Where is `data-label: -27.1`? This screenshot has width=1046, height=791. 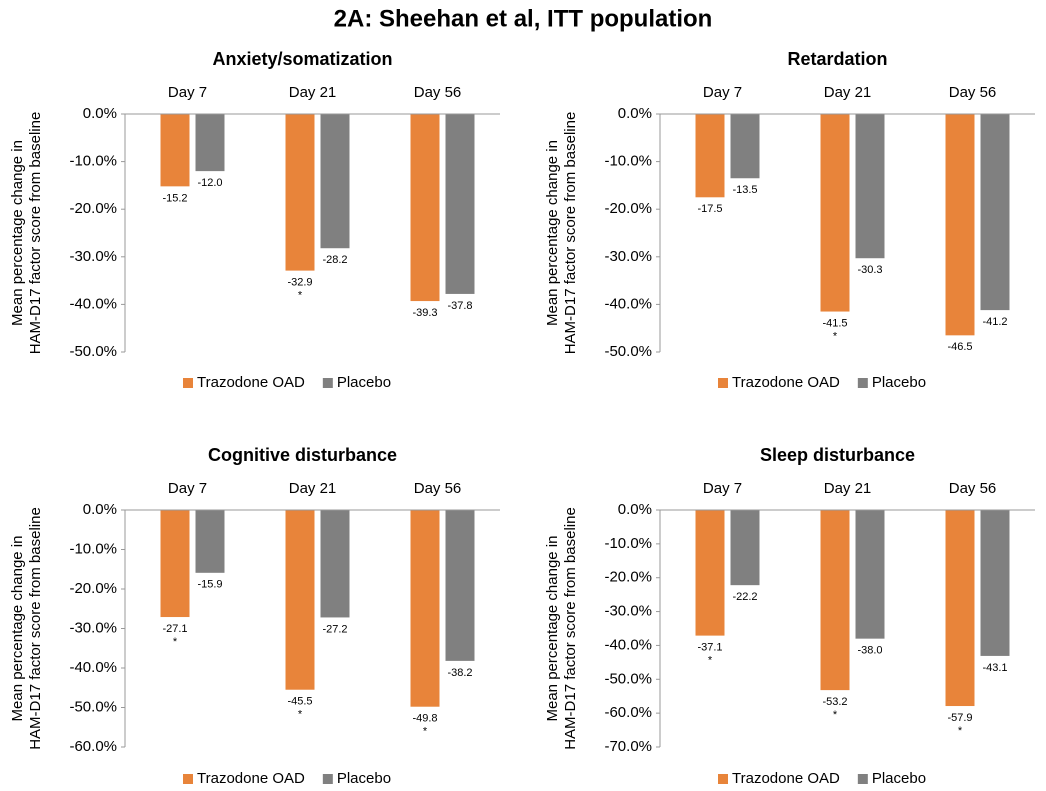 data-label: -27.1 is located at coordinates (174, 629).